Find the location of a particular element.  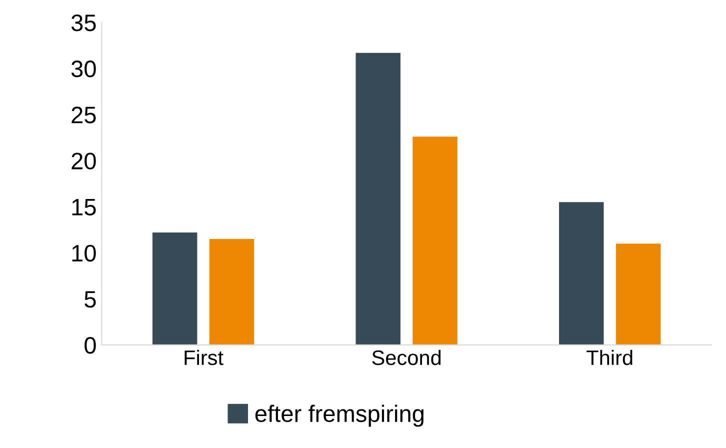

y-tick-label: 30 is located at coordinates (83, 69).